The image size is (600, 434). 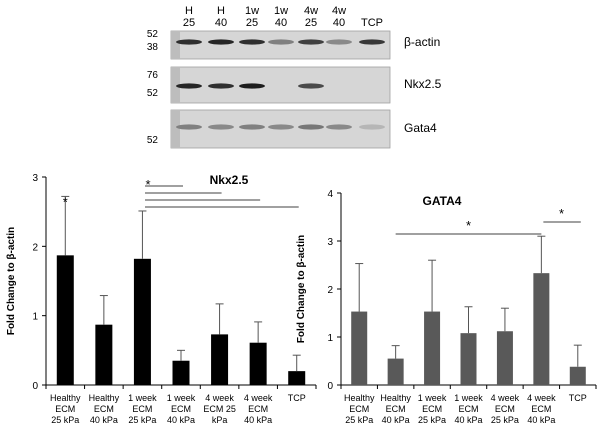 What do you see at coordinates (219, 409) in the screenshot?
I see `x-category-label: ECM 25` at bounding box center [219, 409].